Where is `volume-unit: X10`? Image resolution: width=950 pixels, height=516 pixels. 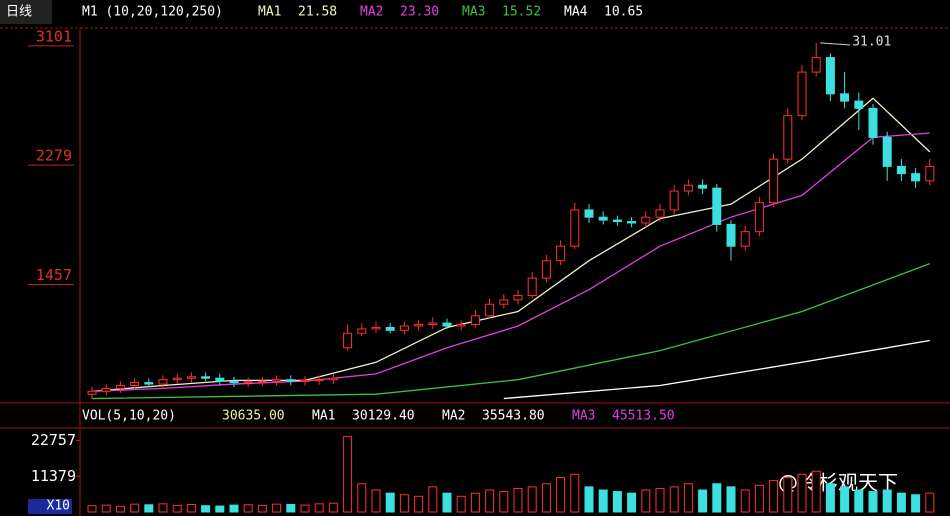
volume-unit: X10 is located at coordinates (58, 506).